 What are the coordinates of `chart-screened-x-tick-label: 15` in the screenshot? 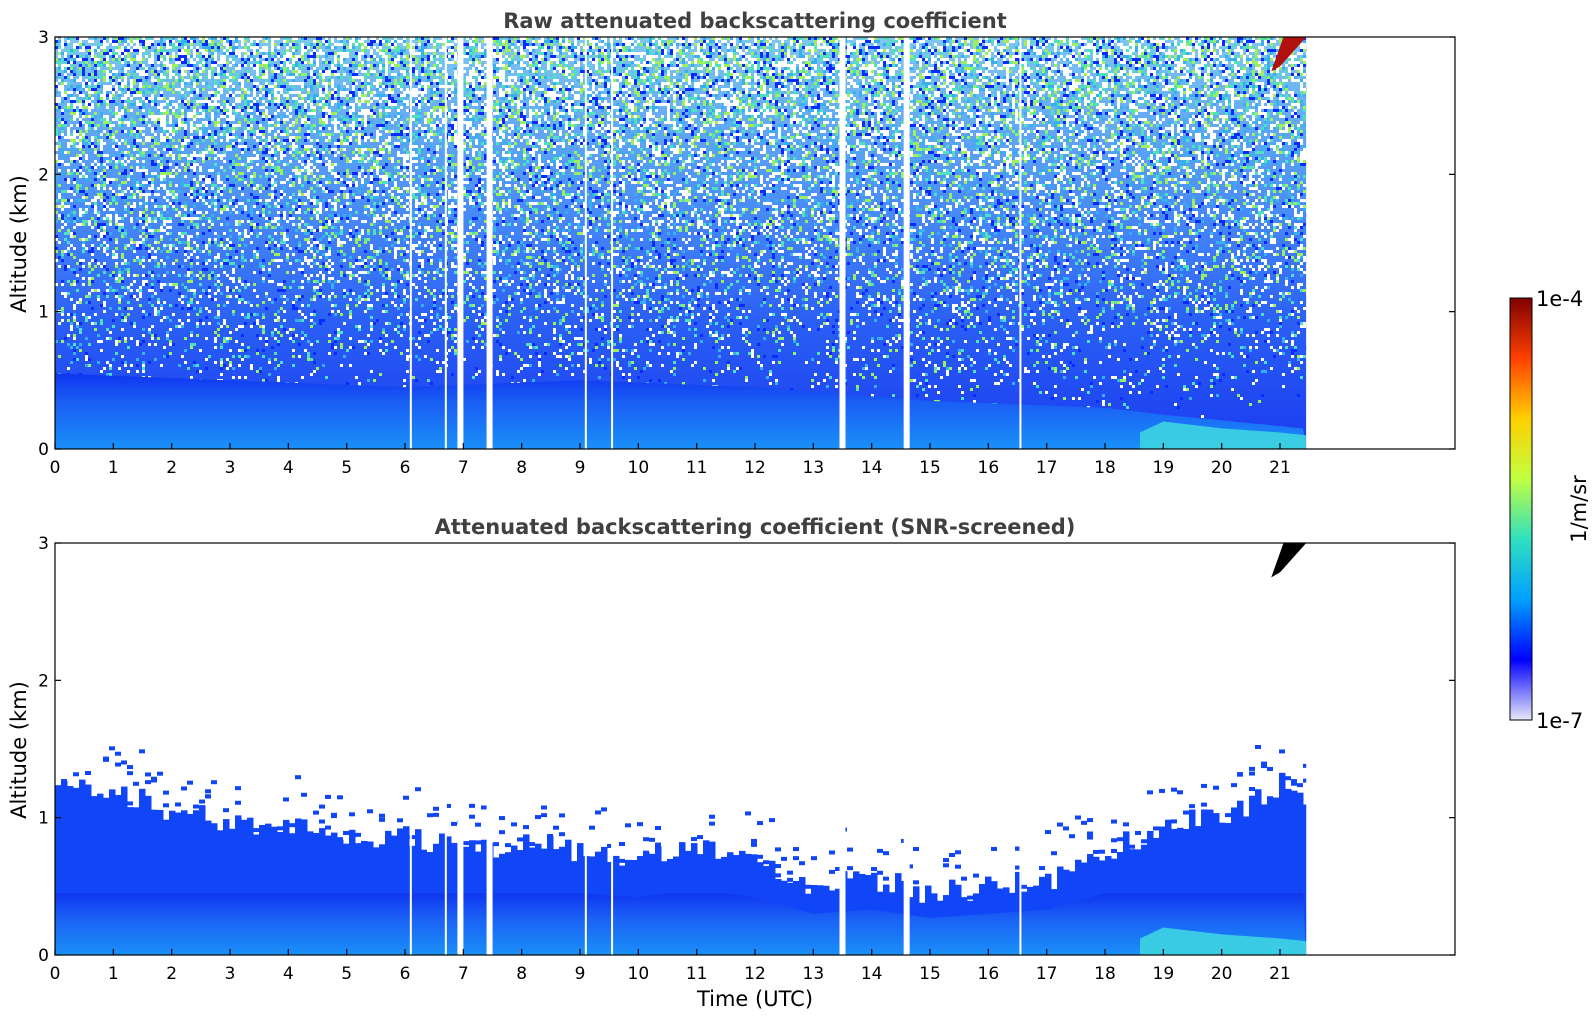 It's located at (930, 974).